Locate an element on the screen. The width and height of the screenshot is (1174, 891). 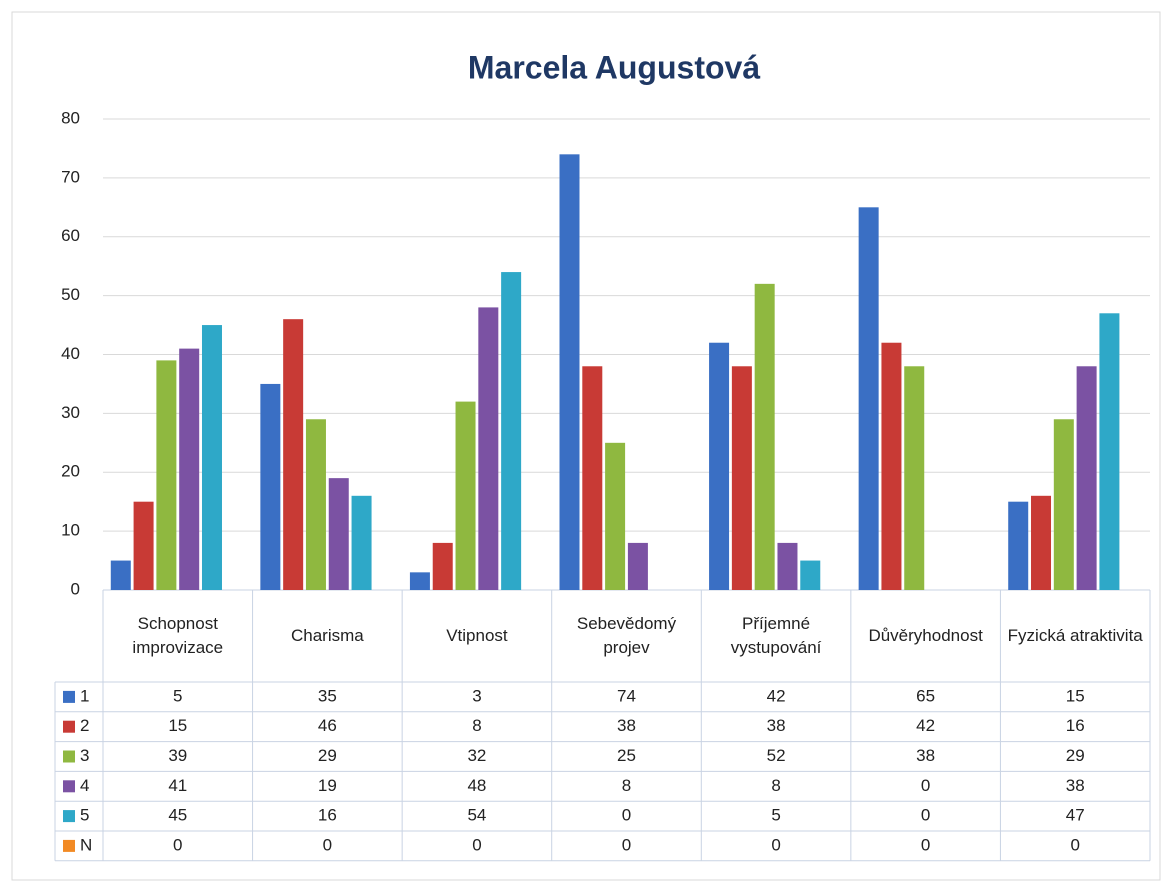
table-value: 48 is located at coordinates (476, 785).